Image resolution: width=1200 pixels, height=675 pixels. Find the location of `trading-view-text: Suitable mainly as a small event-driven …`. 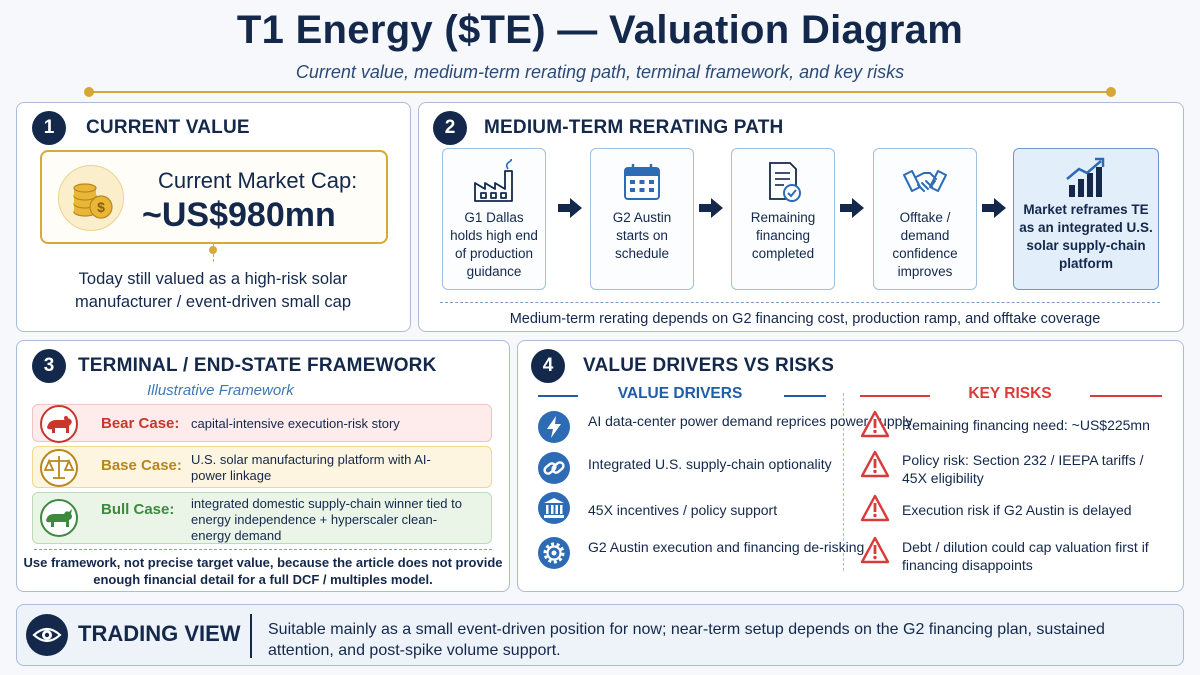

trading-view-text: Suitable mainly as a small event-driven … is located at coordinates (686, 640).